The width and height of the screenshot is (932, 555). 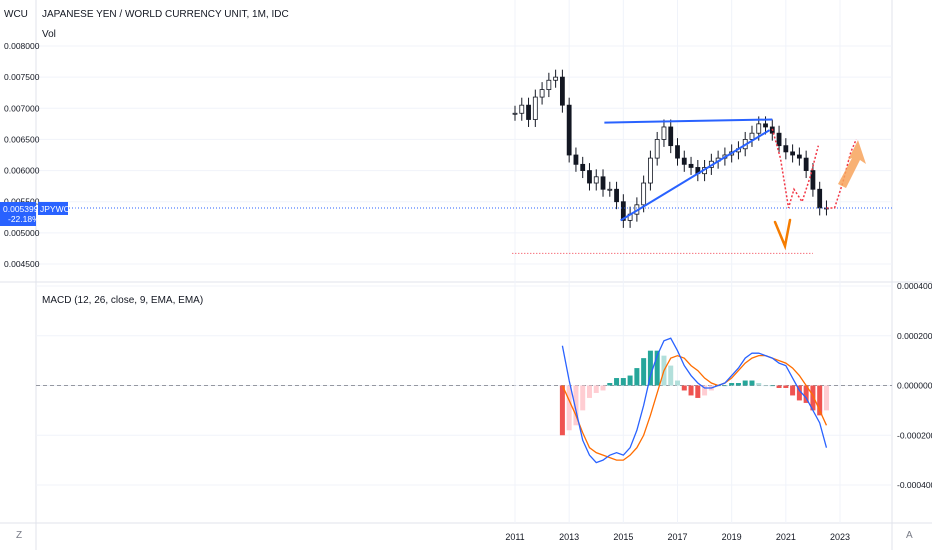 I want to click on lower-trendline, so click(x=695, y=175).